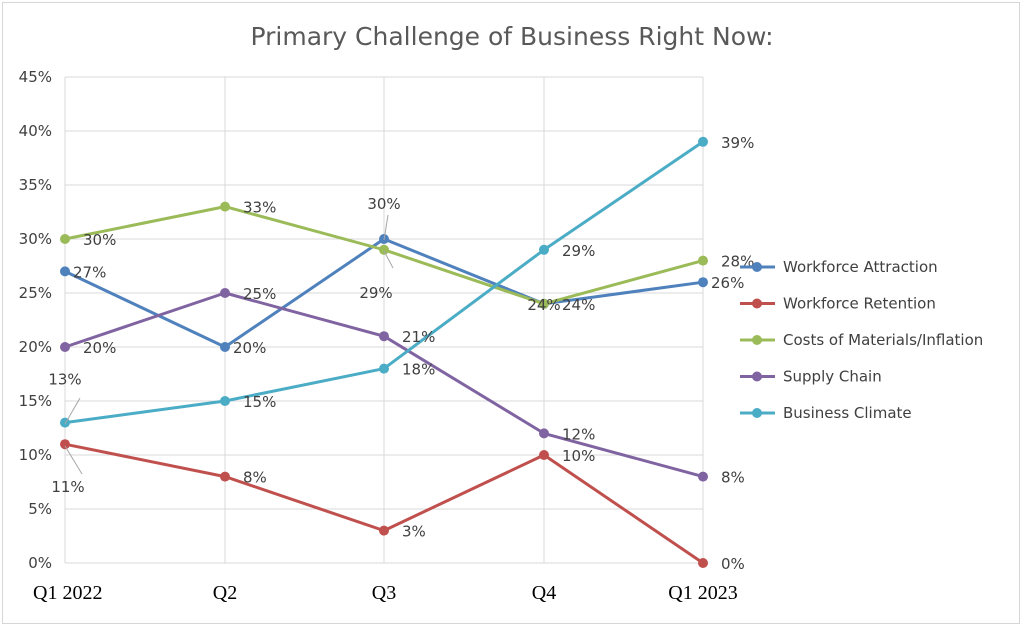  I want to click on y-tick-label: 35%, so click(35, 185).